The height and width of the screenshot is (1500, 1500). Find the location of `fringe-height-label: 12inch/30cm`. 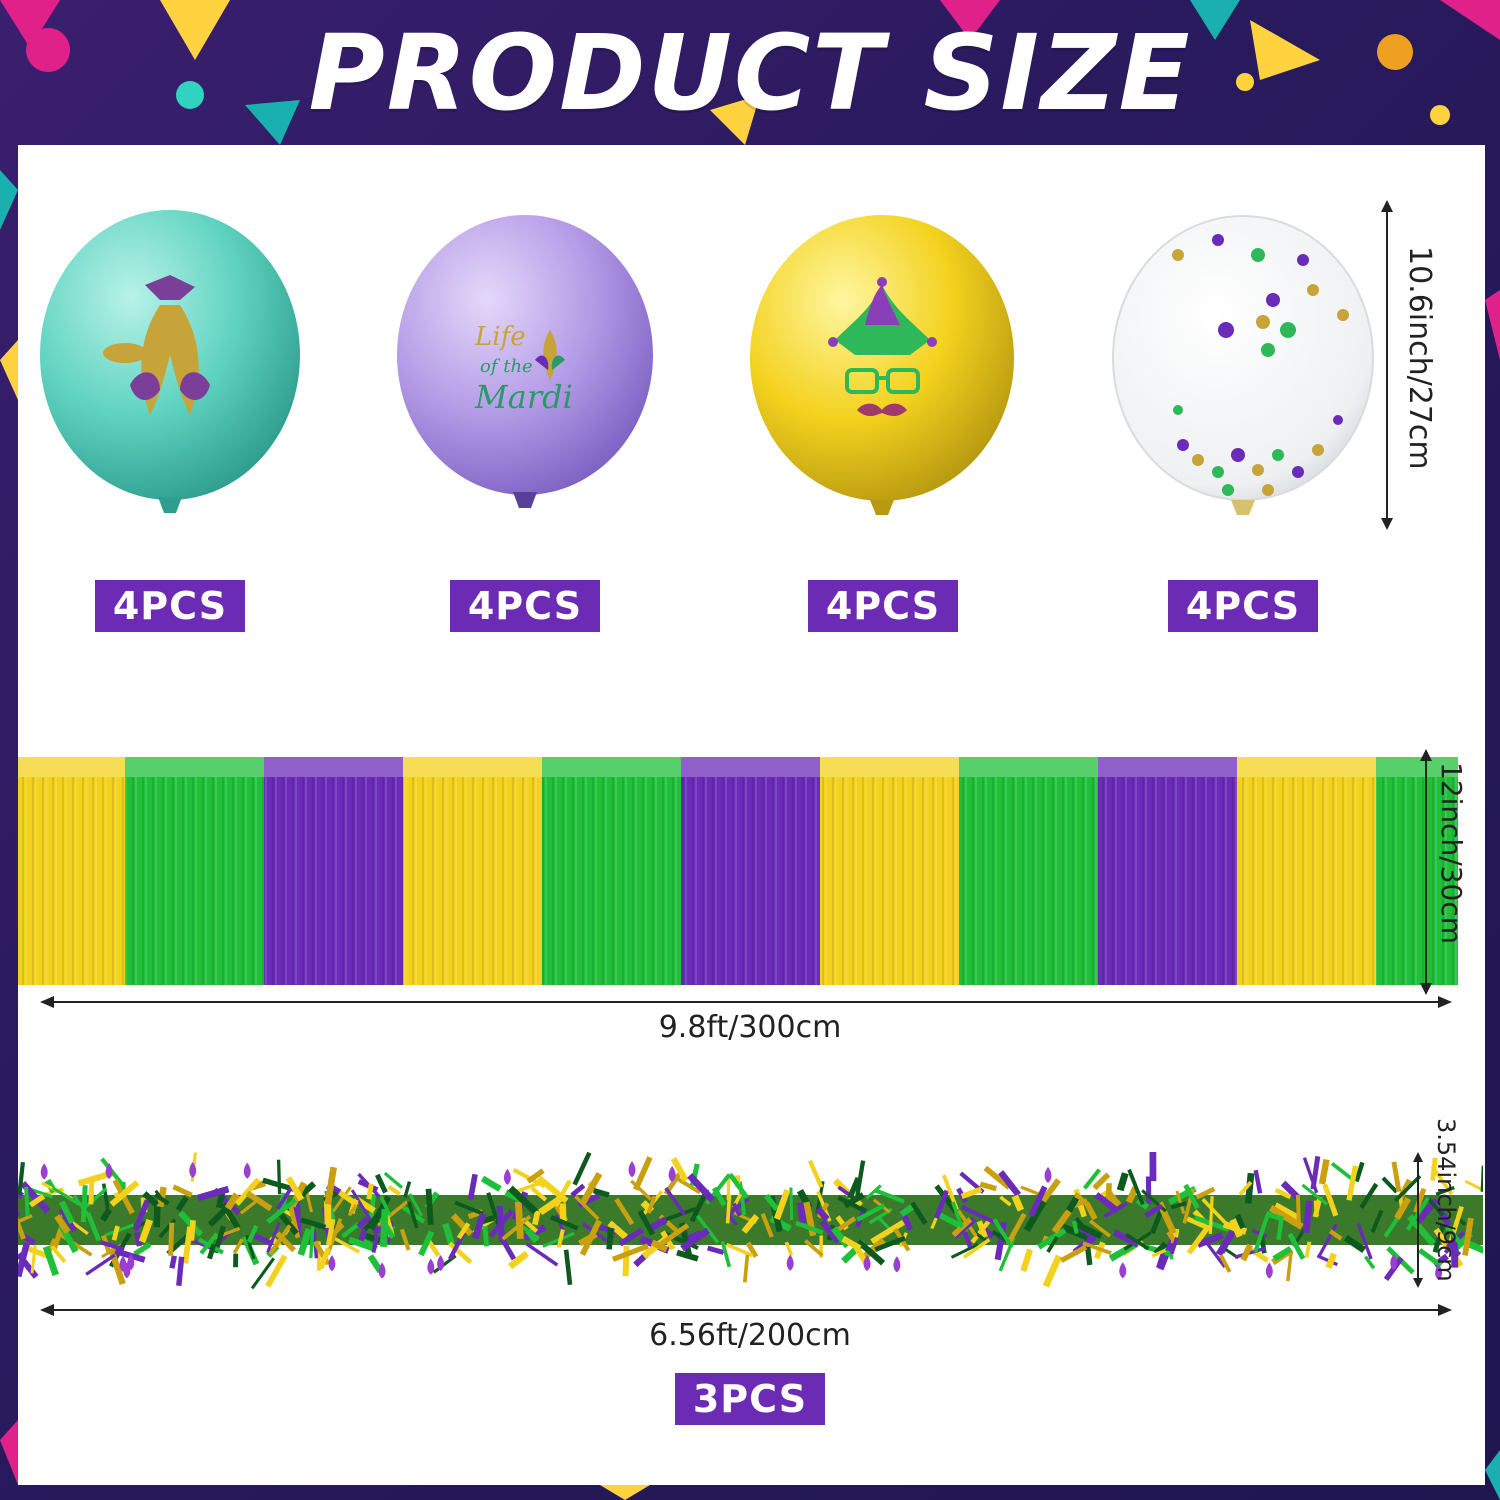

fringe-height-label: 12inch/30cm is located at coordinates (1451, 853).